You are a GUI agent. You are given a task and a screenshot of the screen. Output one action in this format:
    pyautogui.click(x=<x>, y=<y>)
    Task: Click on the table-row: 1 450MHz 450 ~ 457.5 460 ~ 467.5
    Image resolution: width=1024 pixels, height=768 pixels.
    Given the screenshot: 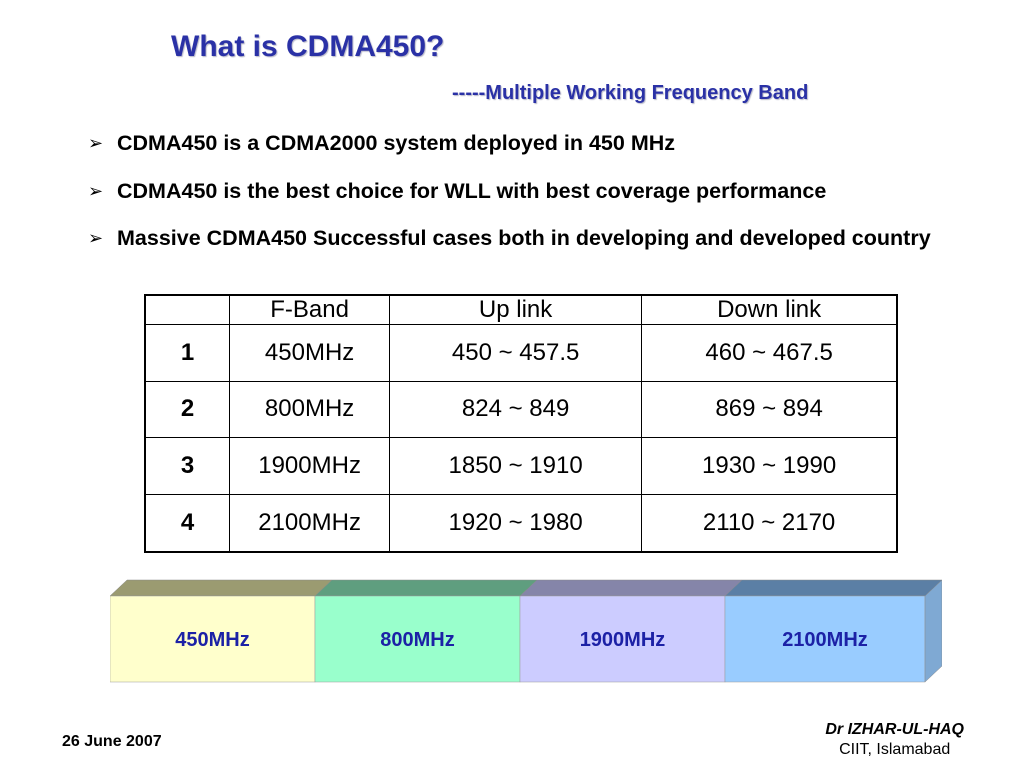 What is the action you would take?
    pyautogui.click(x=521, y=353)
    